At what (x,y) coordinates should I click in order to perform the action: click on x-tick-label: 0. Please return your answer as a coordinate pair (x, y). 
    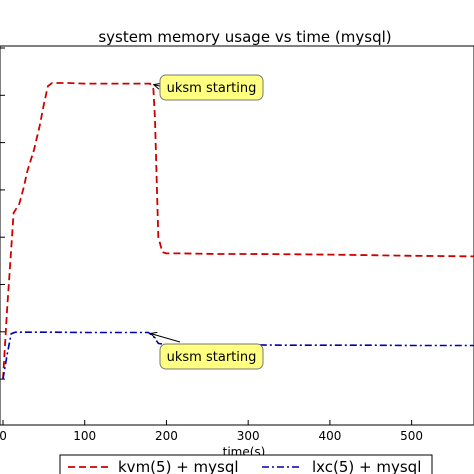
    Looking at the image, I should click on (3, 436).